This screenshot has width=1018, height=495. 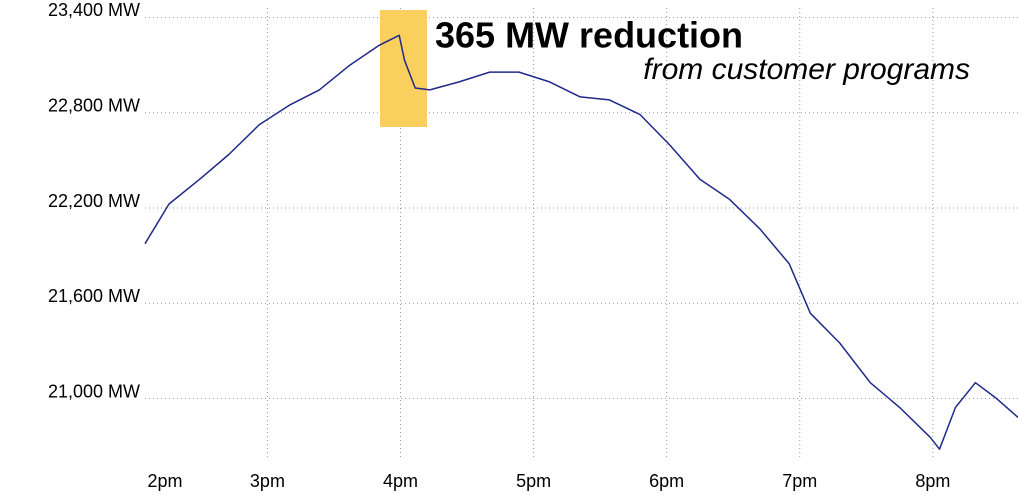 I want to click on x-tick-label: 7pm, so click(x=799, y=481).